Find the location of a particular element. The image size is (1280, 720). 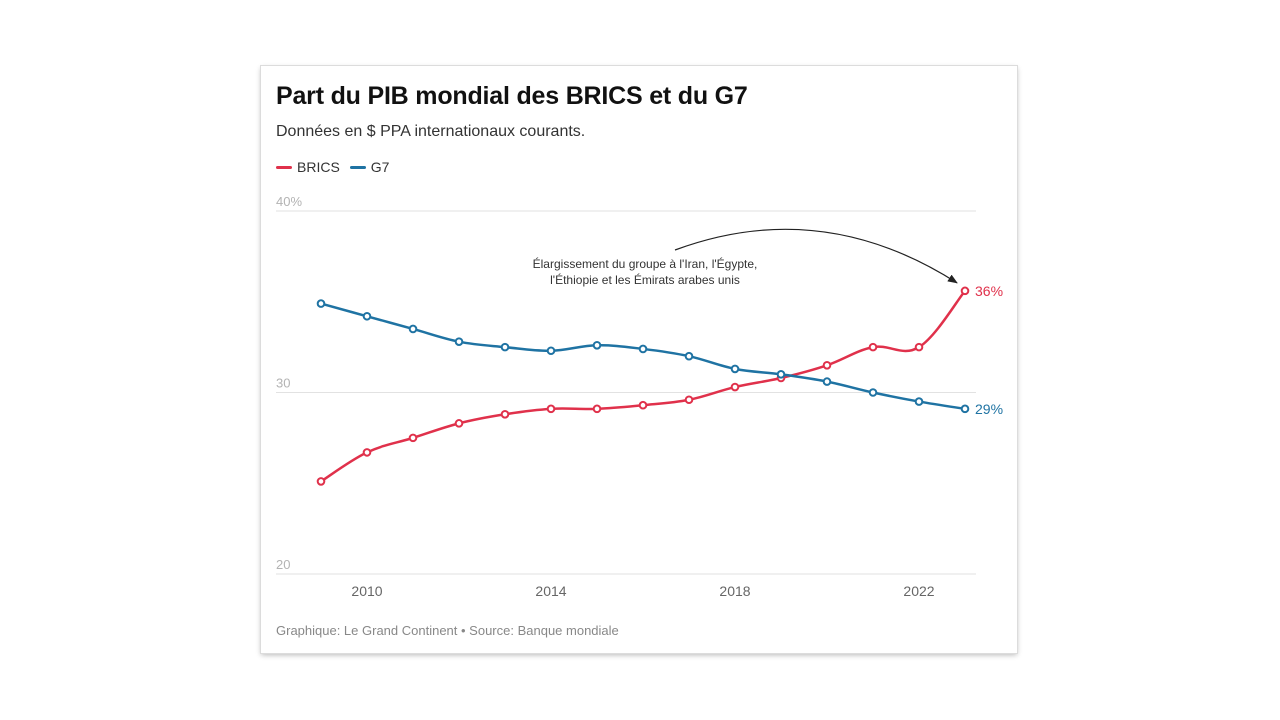

series-line-brics is located at coordinates (643, 386).